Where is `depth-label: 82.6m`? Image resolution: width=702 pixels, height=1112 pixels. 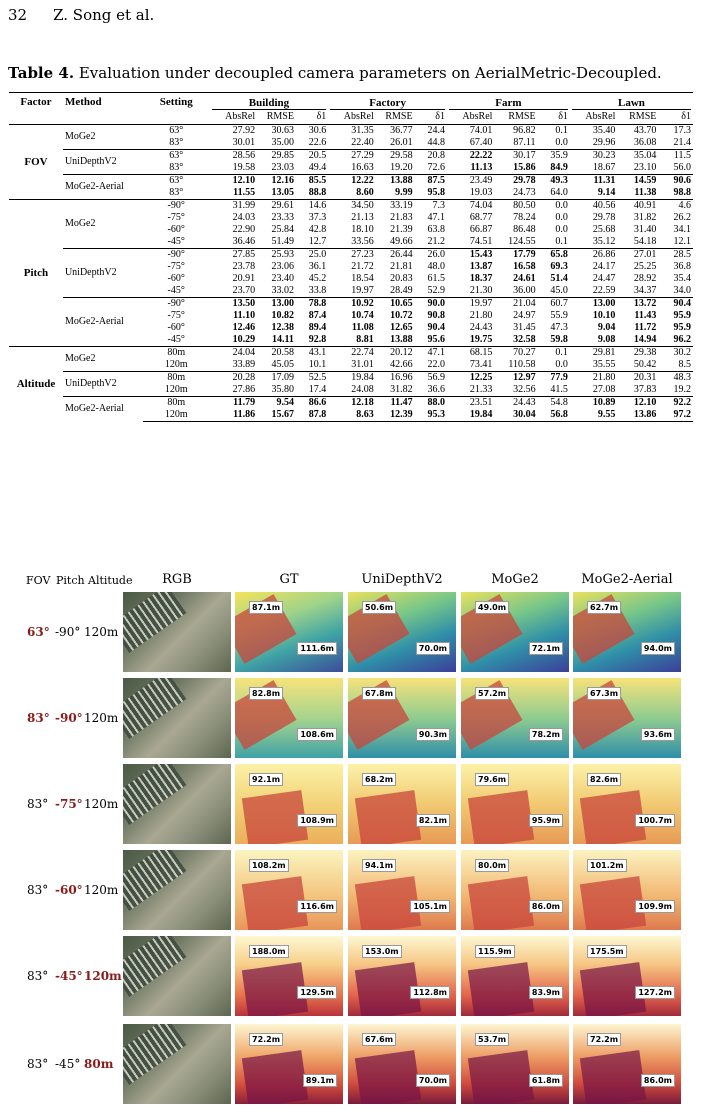
depth-label: 82.6m is located at coordinates (604, 779).